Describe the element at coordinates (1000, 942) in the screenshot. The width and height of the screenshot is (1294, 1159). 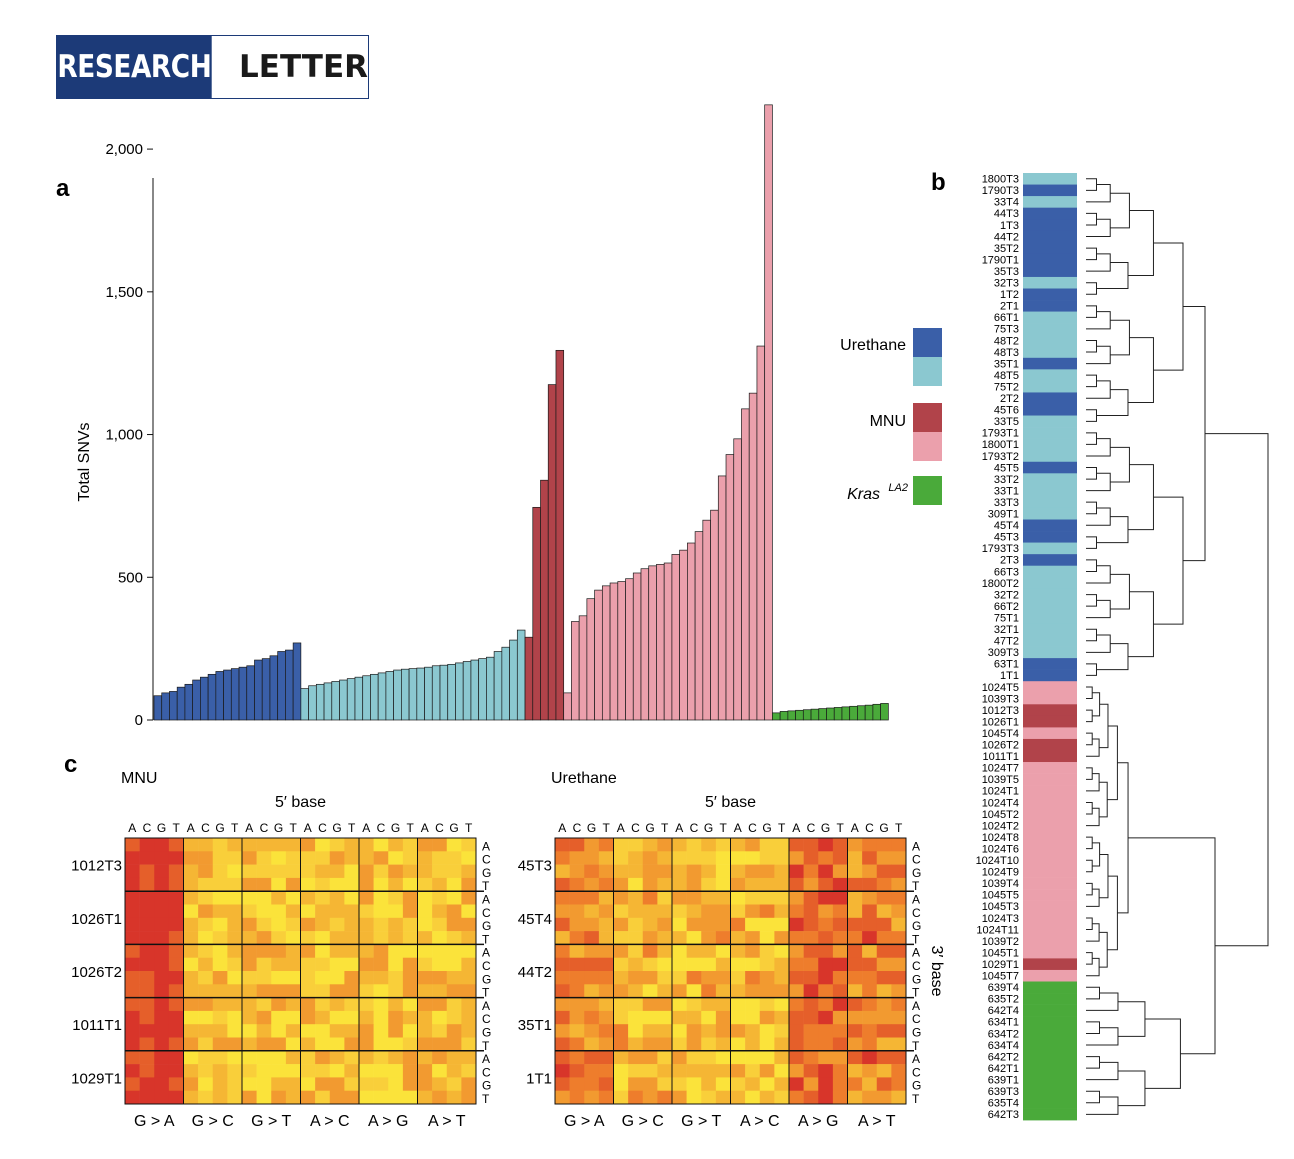
I see `sample-label: 1039T2` at that location.